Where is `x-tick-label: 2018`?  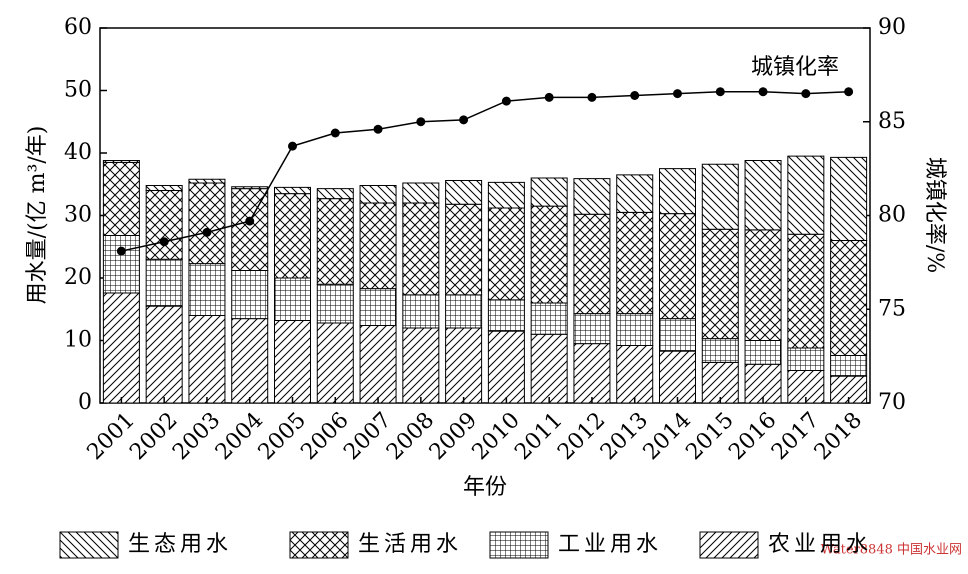 x-tick-label: 2018 is located at coordinates (838, 436).